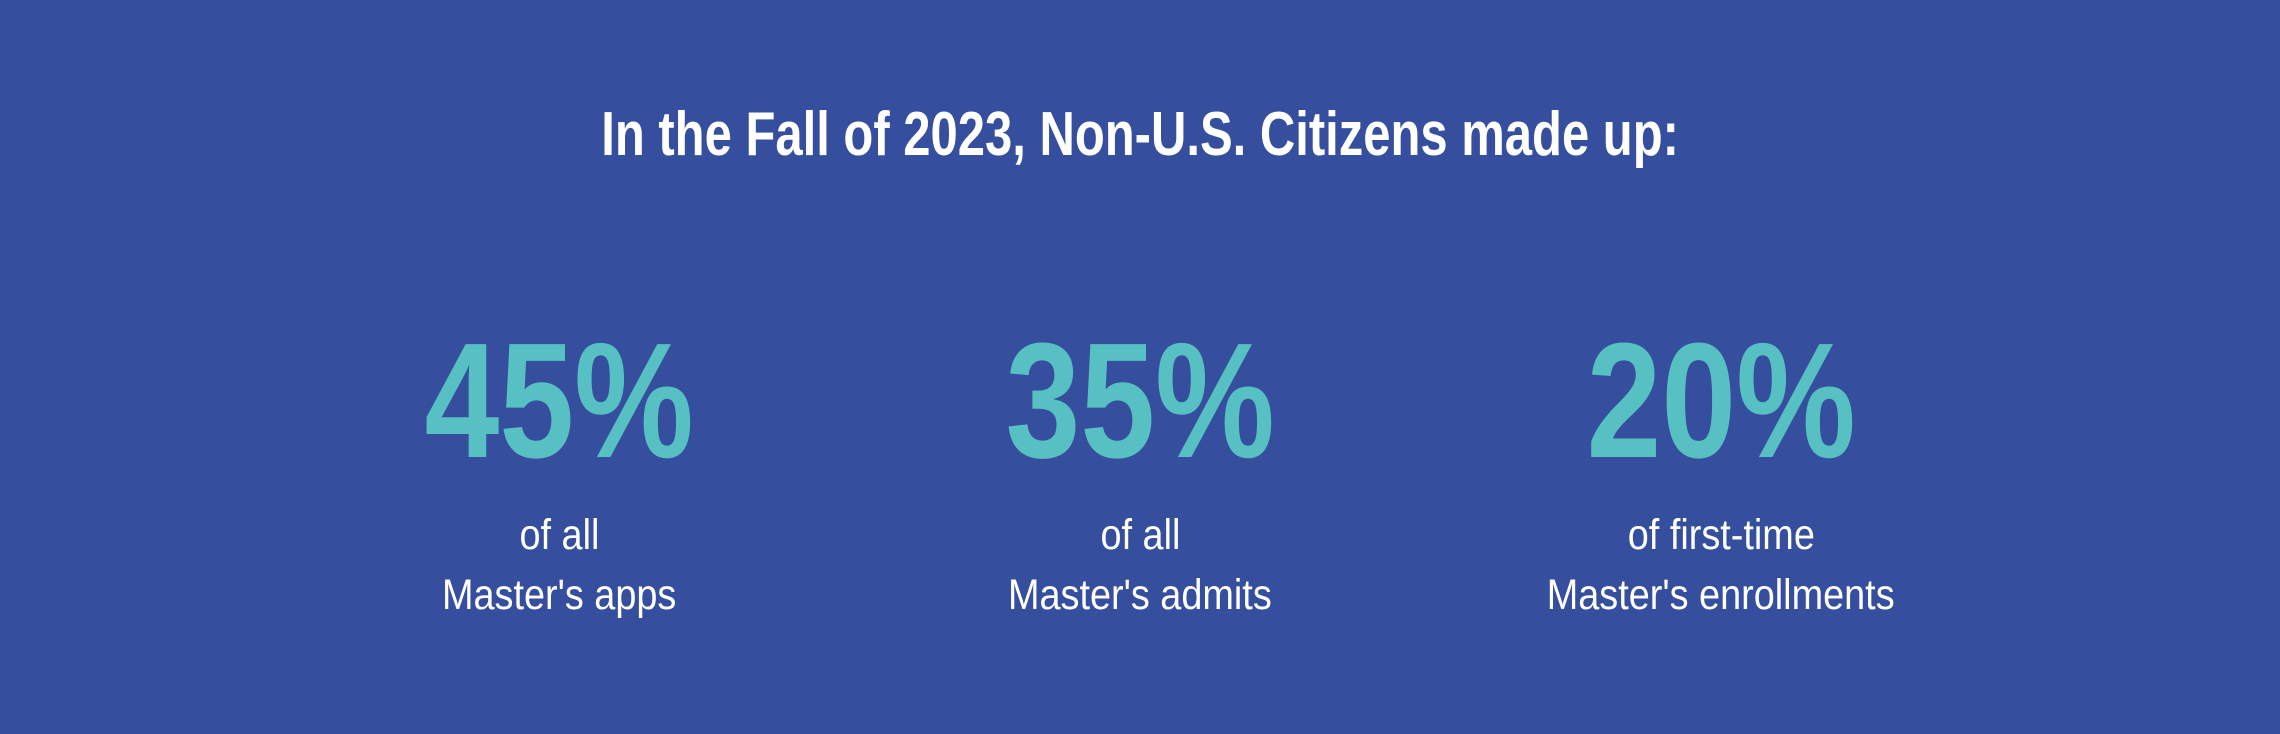  What do you see at coordinates (559, 565) in the screenshot?
I see `stat-label: of all Master's apps` at bounding box center [559, 565].